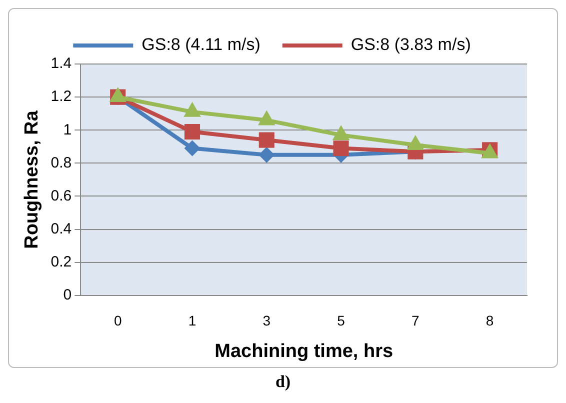 The width and height of the screenshot is (566, 403). Describe the element at coordinates (61, 163) in the screenshot. I see `y-tick-label: 0.8` at that location.